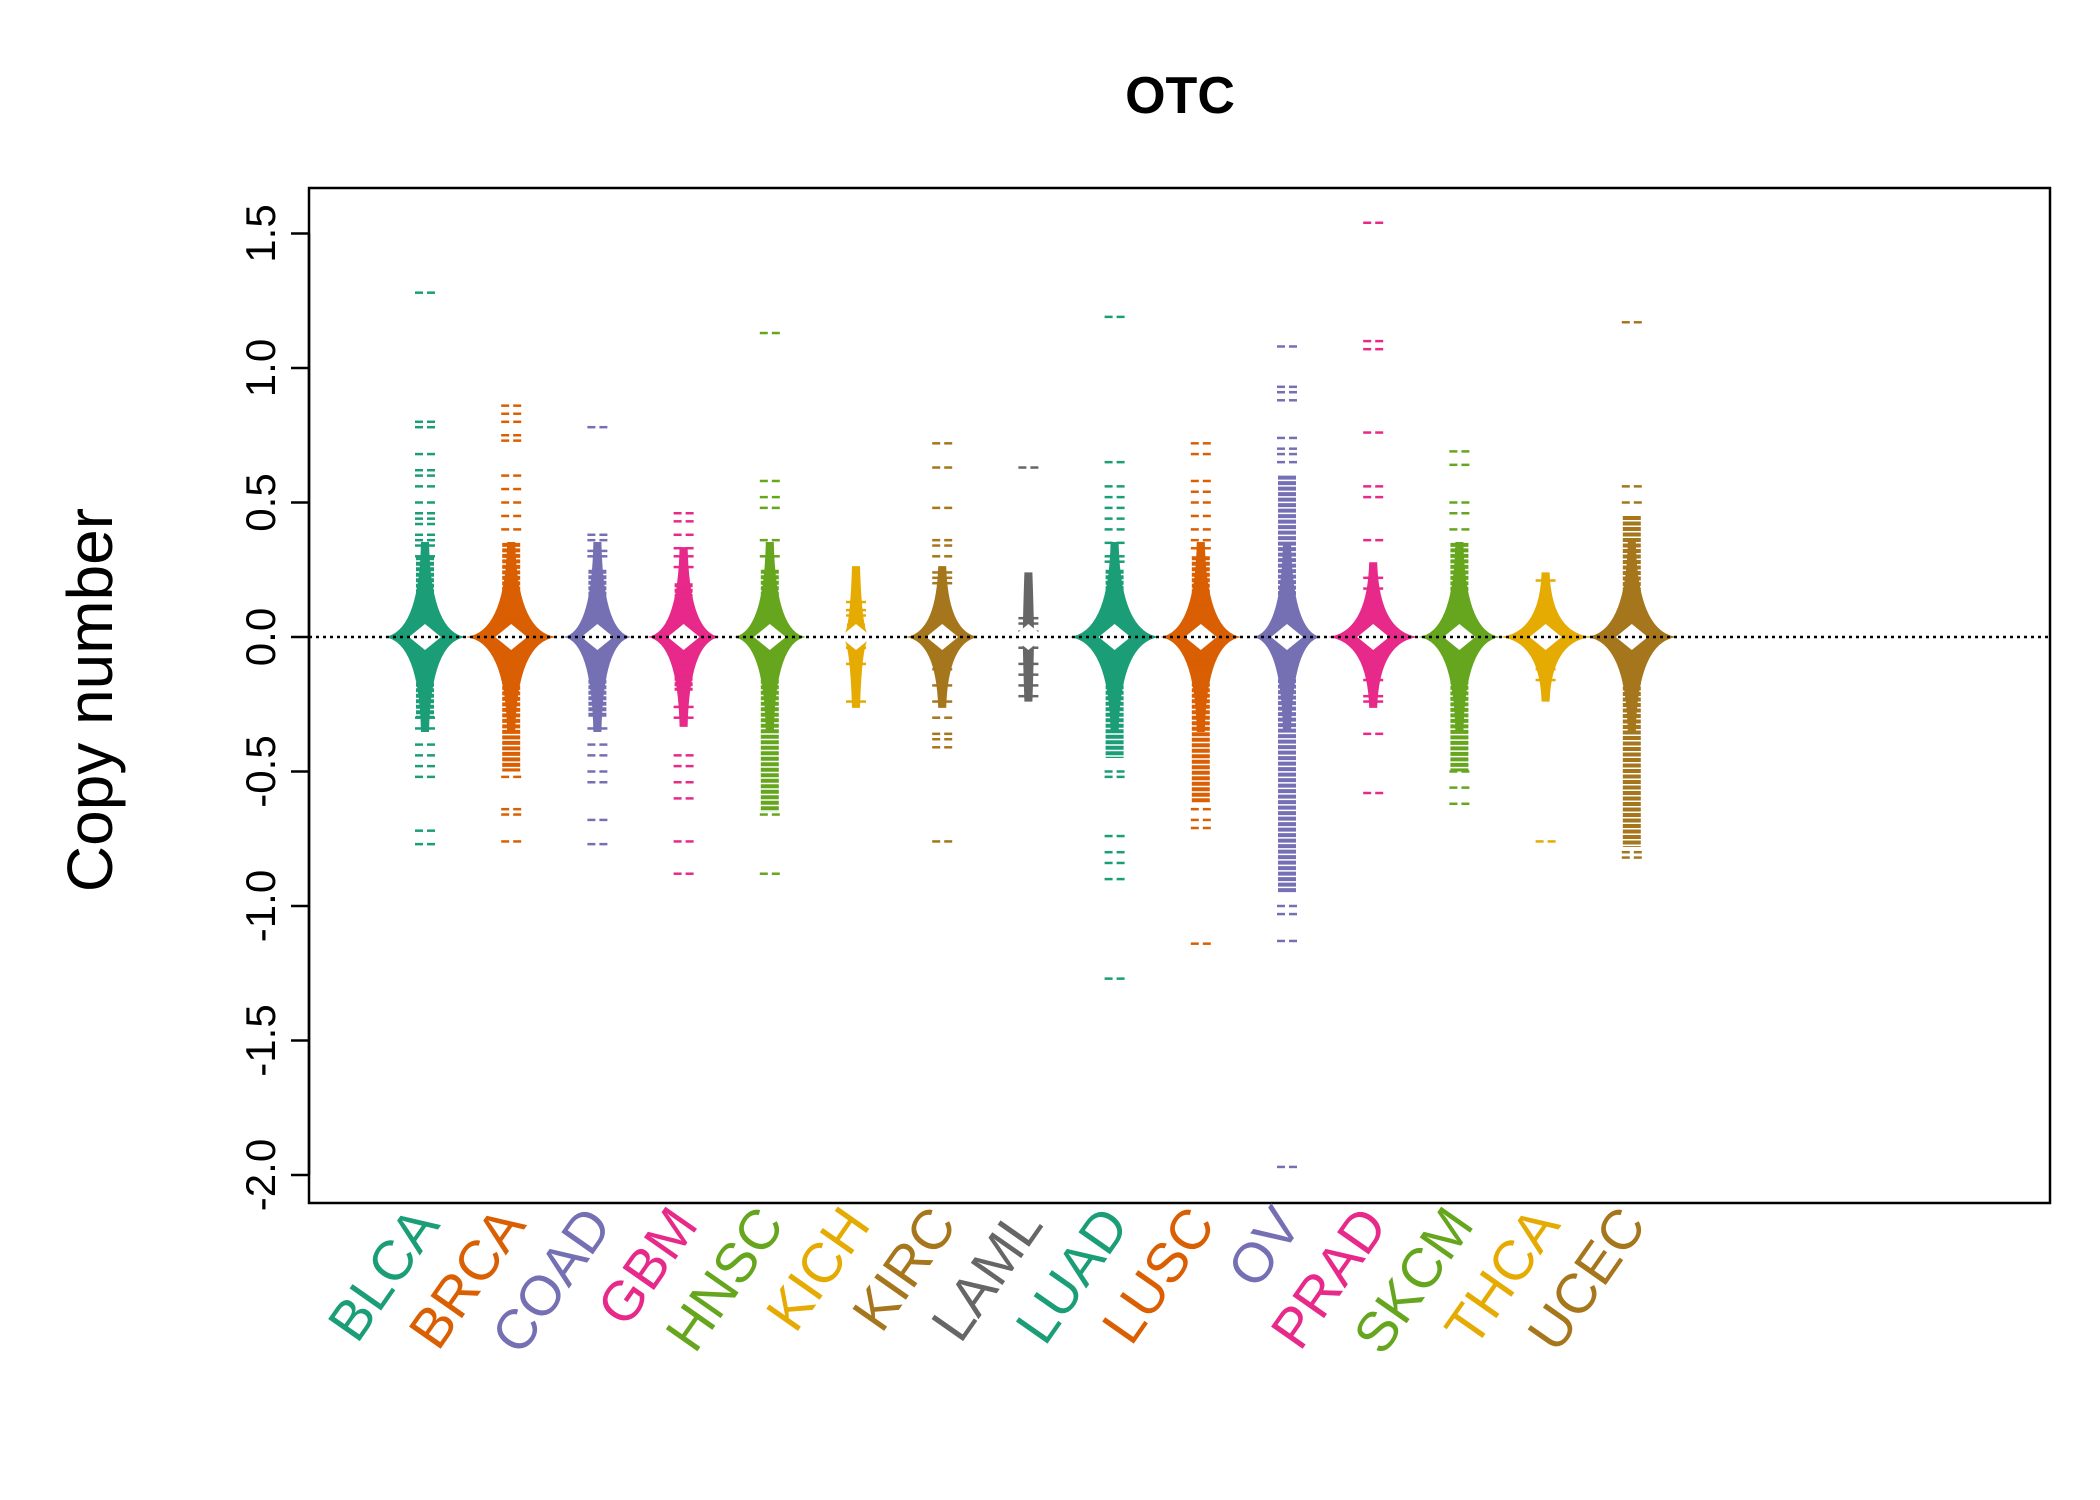 The width and height of the screenshot is (2100, 1500). Describe the element at coordinates (90, 700) in the screenshot. I see `y-axis-label: Copy number` at that location.